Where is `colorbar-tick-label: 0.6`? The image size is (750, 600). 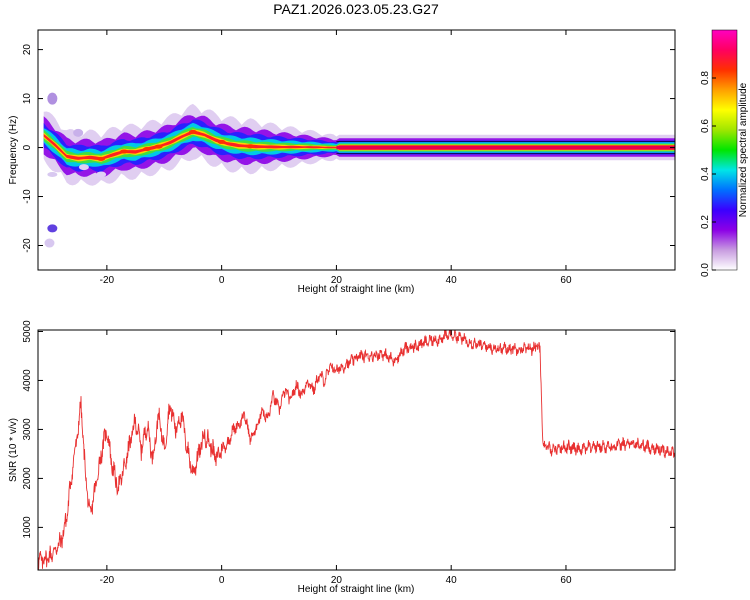 colorbar-tick-label: 0.6 is located at coordinates (705, 126).